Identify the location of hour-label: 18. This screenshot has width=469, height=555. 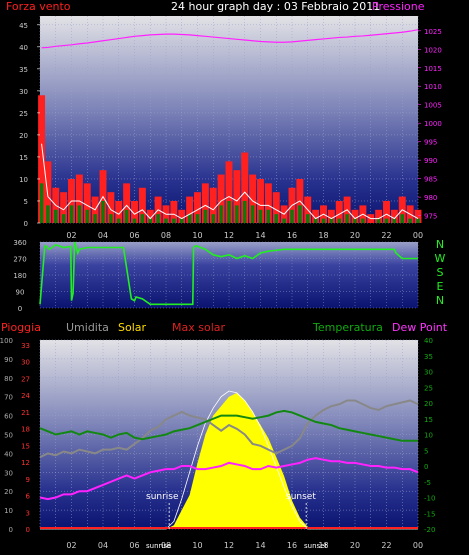
(323, 235).